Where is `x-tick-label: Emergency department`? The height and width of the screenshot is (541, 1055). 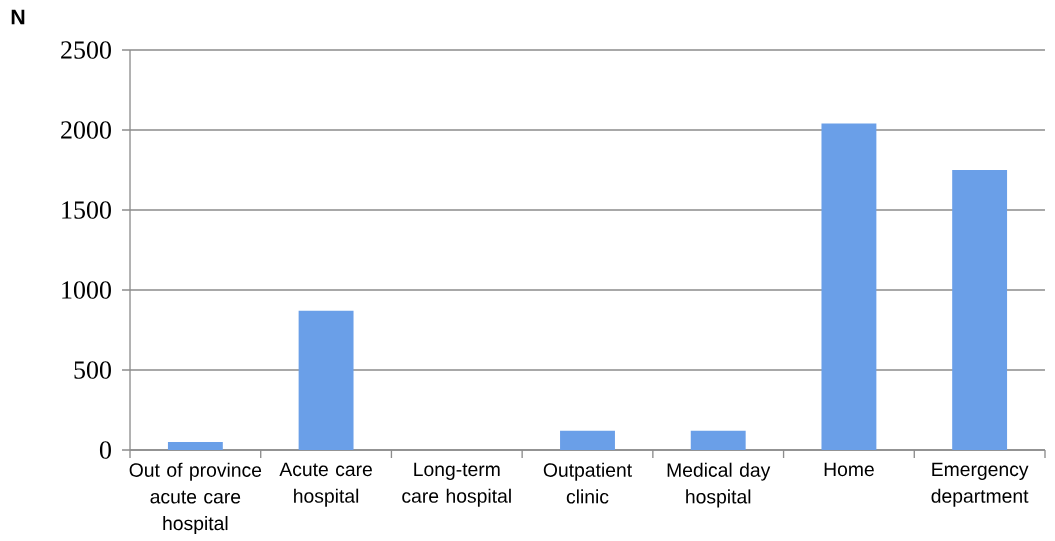 x-tick-label: Emergency department is located at coordinates (980, 484).